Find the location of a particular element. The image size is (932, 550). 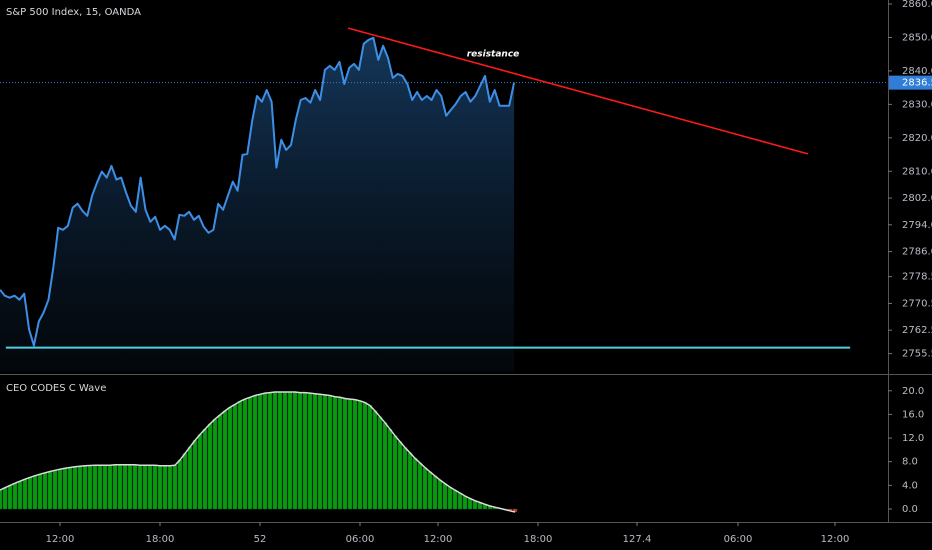

x-tick-label: 18:00 is located at coordinates (538, 539).